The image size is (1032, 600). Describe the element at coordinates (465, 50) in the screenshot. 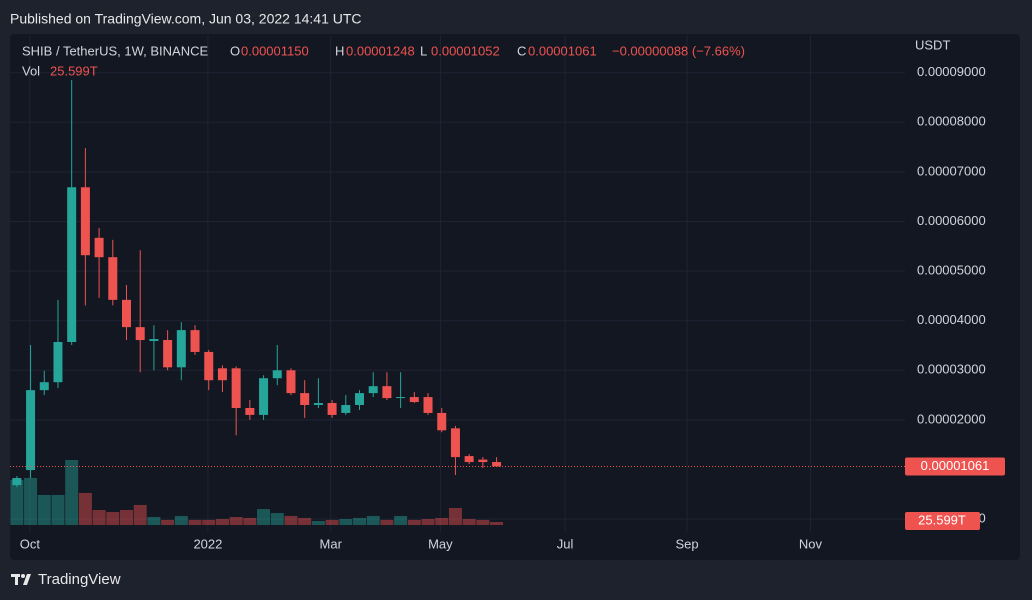

I see `ohlc-value: 0.00001052` at that location.